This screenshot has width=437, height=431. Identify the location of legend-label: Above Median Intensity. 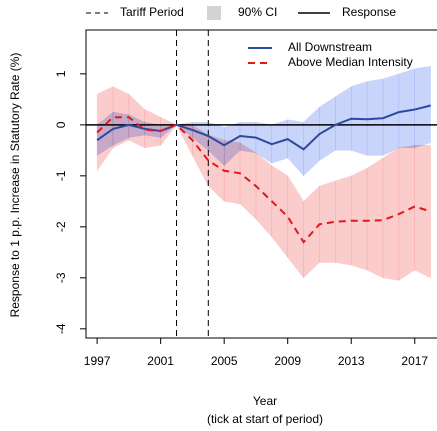
(350, 62).